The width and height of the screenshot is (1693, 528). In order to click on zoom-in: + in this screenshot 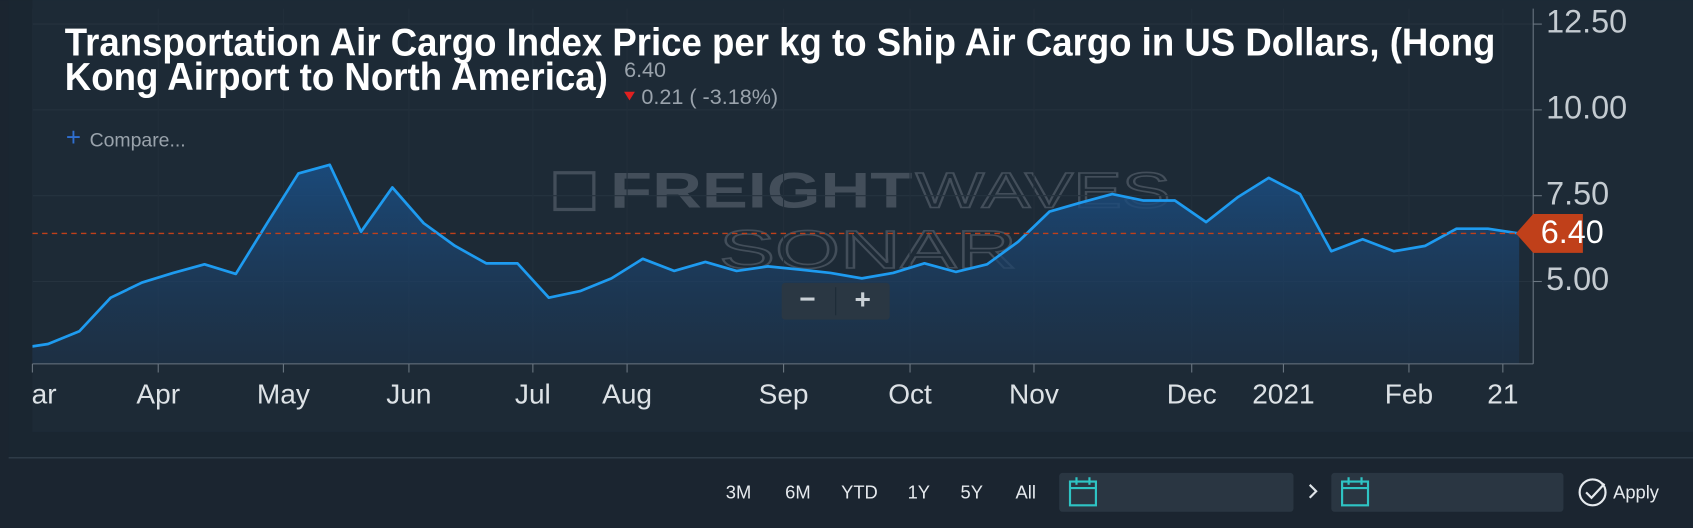, I will do `click(863, 299)`.